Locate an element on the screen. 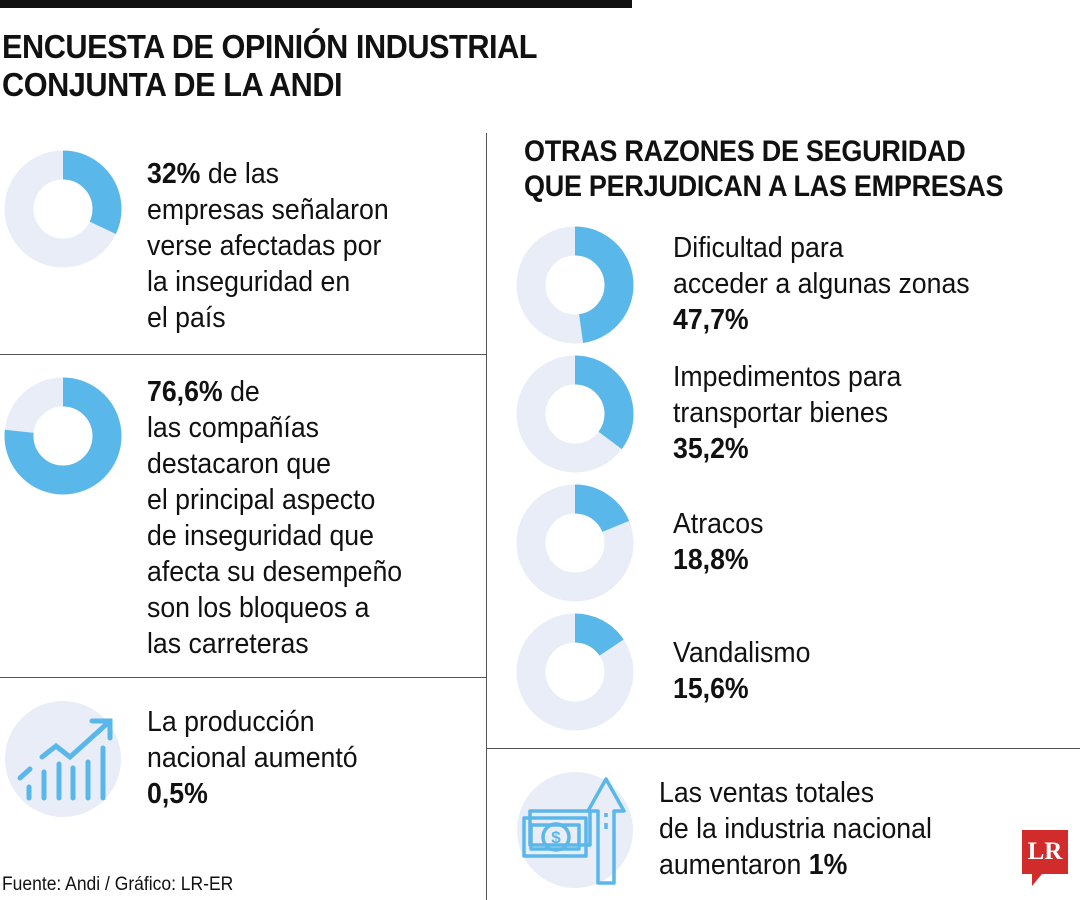 This screenshot has width=1080, height=900. stat-value: 76,6% is located at coordinates (185, 392).